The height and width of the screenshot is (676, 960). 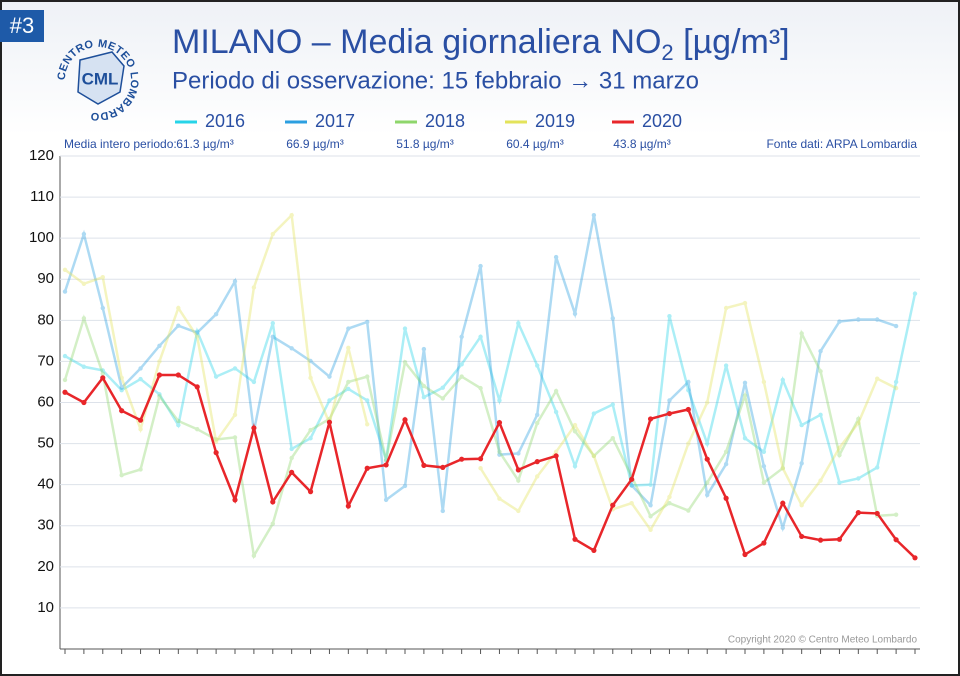 What do you see at coordinates (416, 42) in the screenshot?
I see `title-text: MILANO – Media giornaliera NO` at bounding box center [416, 42].